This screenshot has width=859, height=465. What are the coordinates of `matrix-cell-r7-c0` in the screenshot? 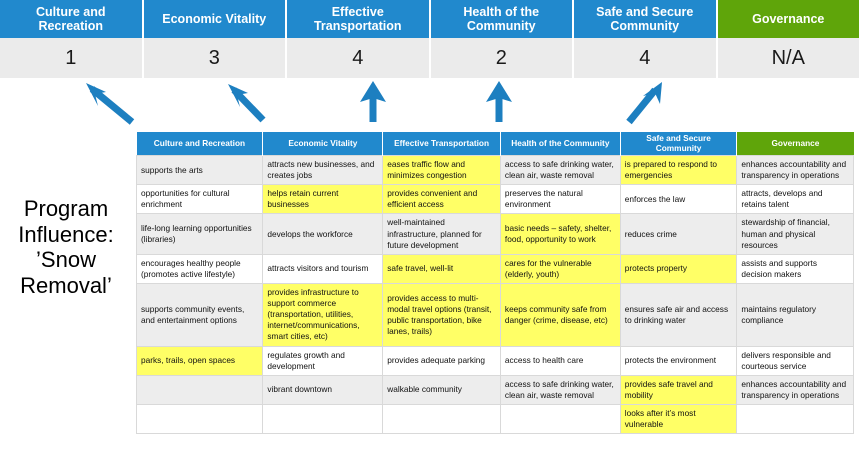 It's located at (199, 419).